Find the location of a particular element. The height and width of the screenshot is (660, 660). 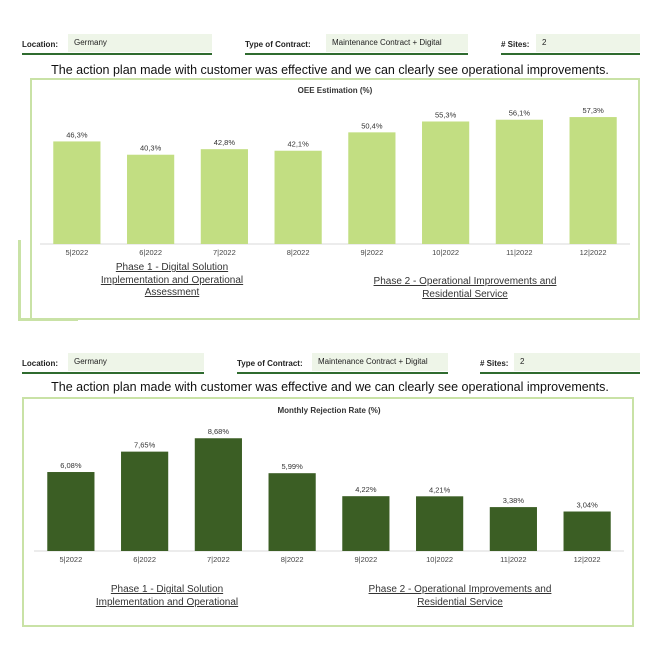

data-label: 7,65% is located at coordinates (145, 445).